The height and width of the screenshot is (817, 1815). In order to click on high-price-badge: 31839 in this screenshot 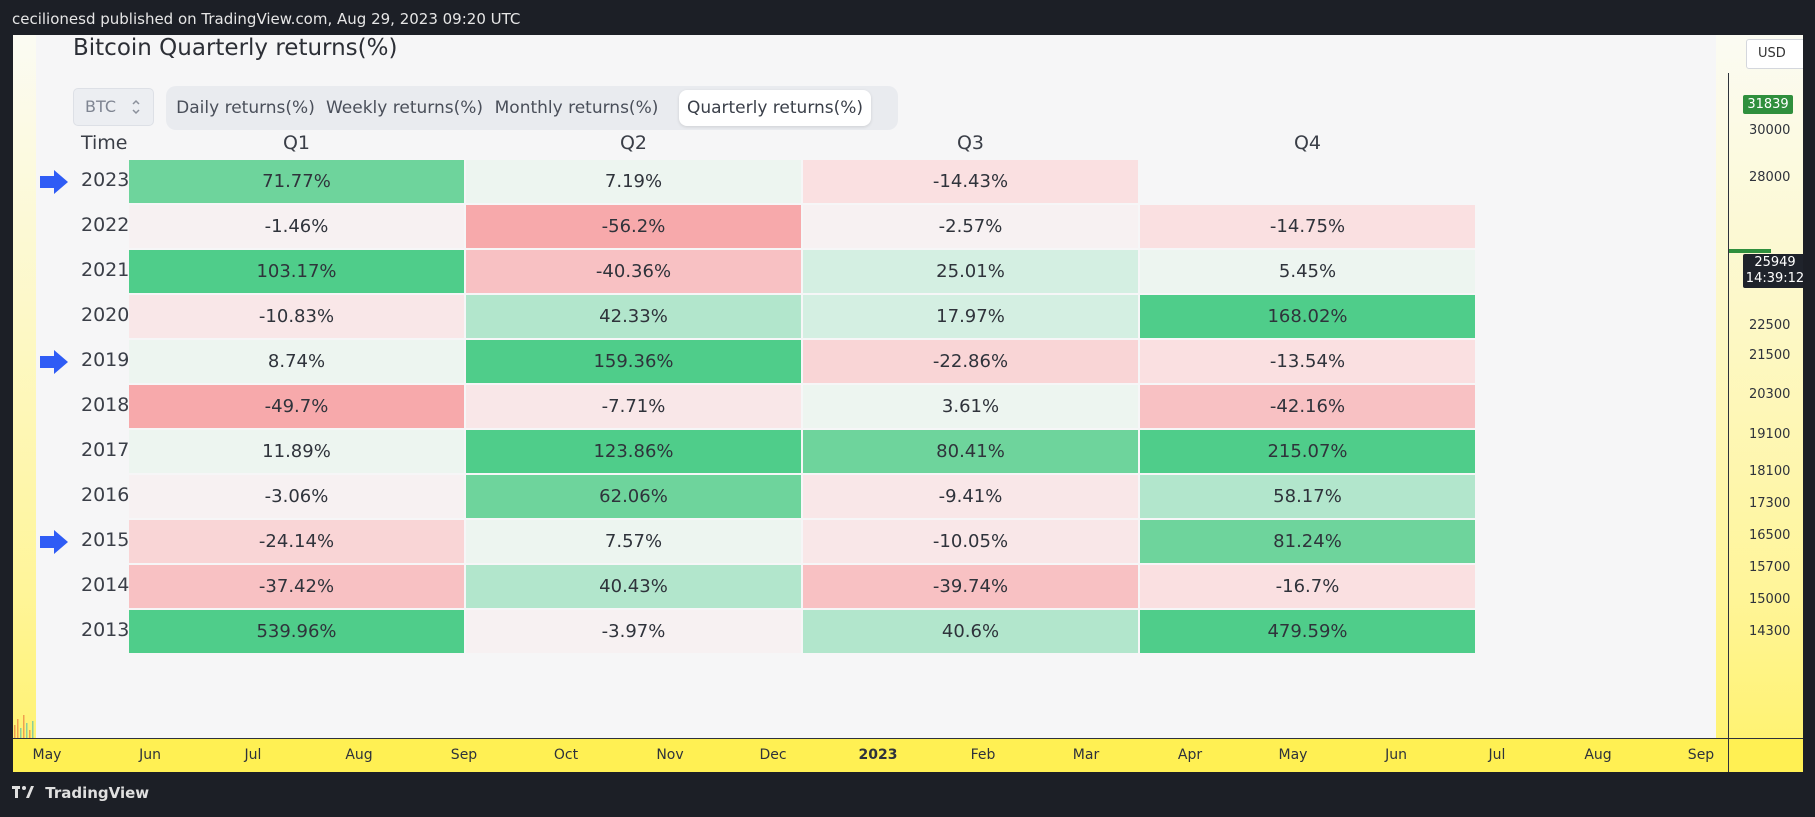, I will do `click(1768, 104)`.